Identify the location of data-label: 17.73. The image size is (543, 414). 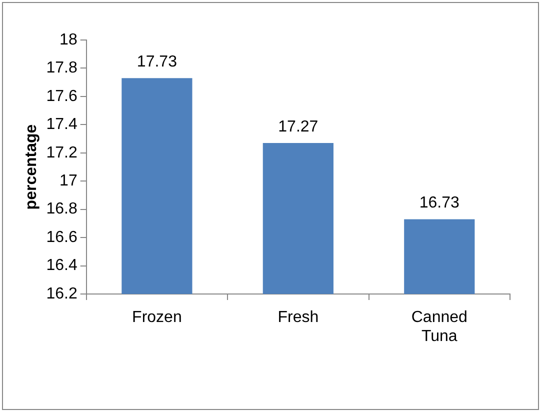
(157, 62).